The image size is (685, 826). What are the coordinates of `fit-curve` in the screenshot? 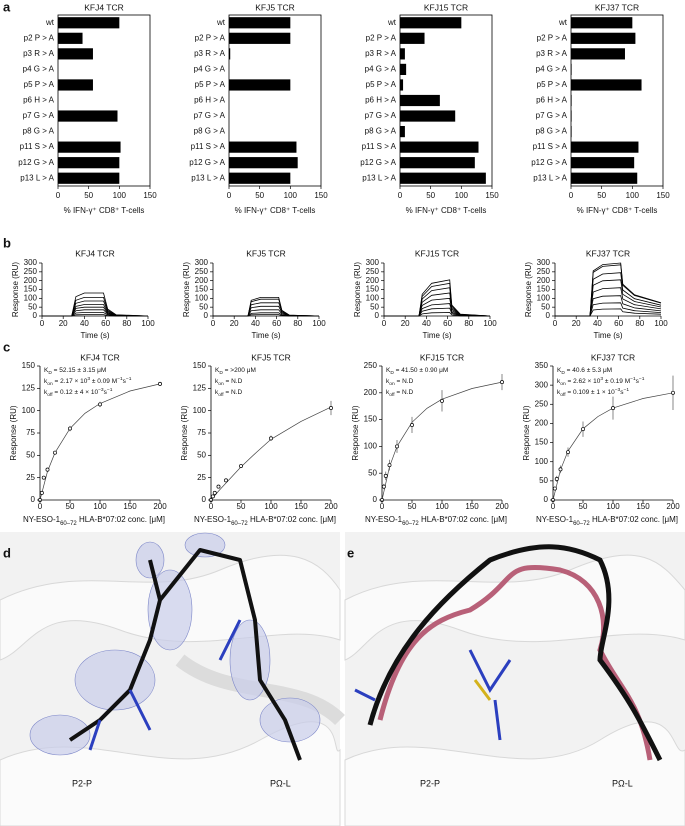 It's located at (442, 441).